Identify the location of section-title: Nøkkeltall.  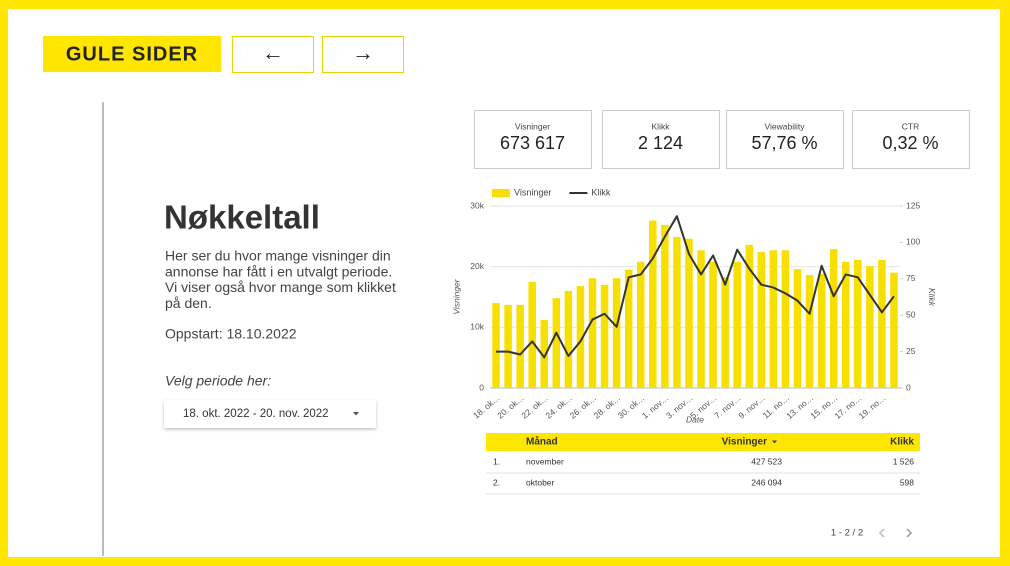
(242, 217).